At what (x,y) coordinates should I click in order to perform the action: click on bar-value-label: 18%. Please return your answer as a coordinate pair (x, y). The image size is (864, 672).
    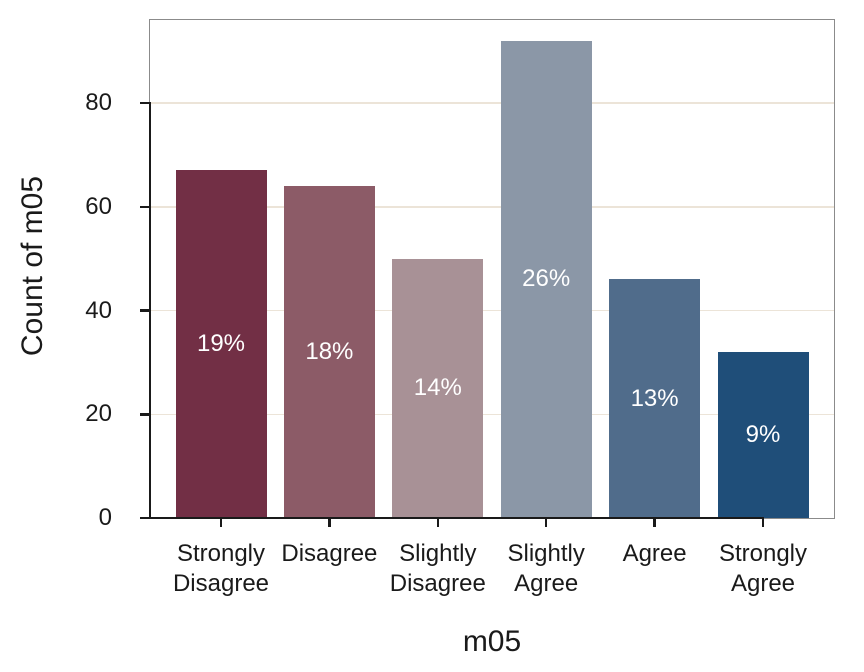
    Looking at the image, I should click on (329, 351).